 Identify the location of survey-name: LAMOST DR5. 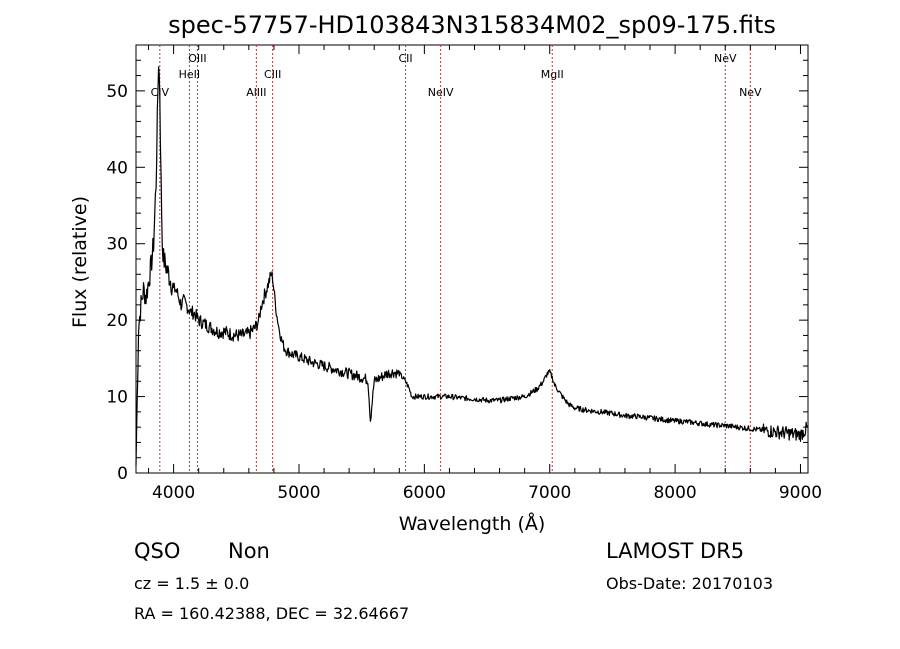
(675, 551).